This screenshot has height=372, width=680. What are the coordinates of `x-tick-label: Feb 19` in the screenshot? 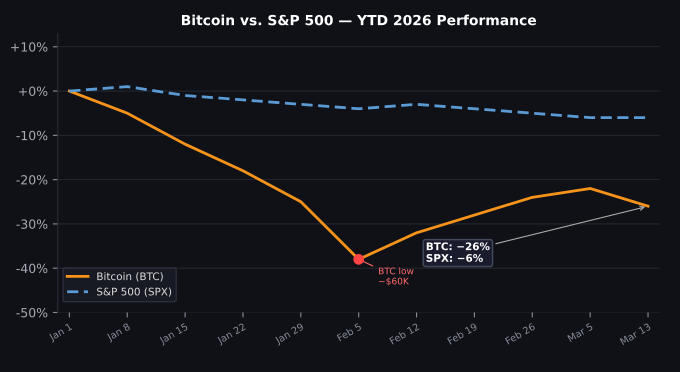 It's located at (462, 333).